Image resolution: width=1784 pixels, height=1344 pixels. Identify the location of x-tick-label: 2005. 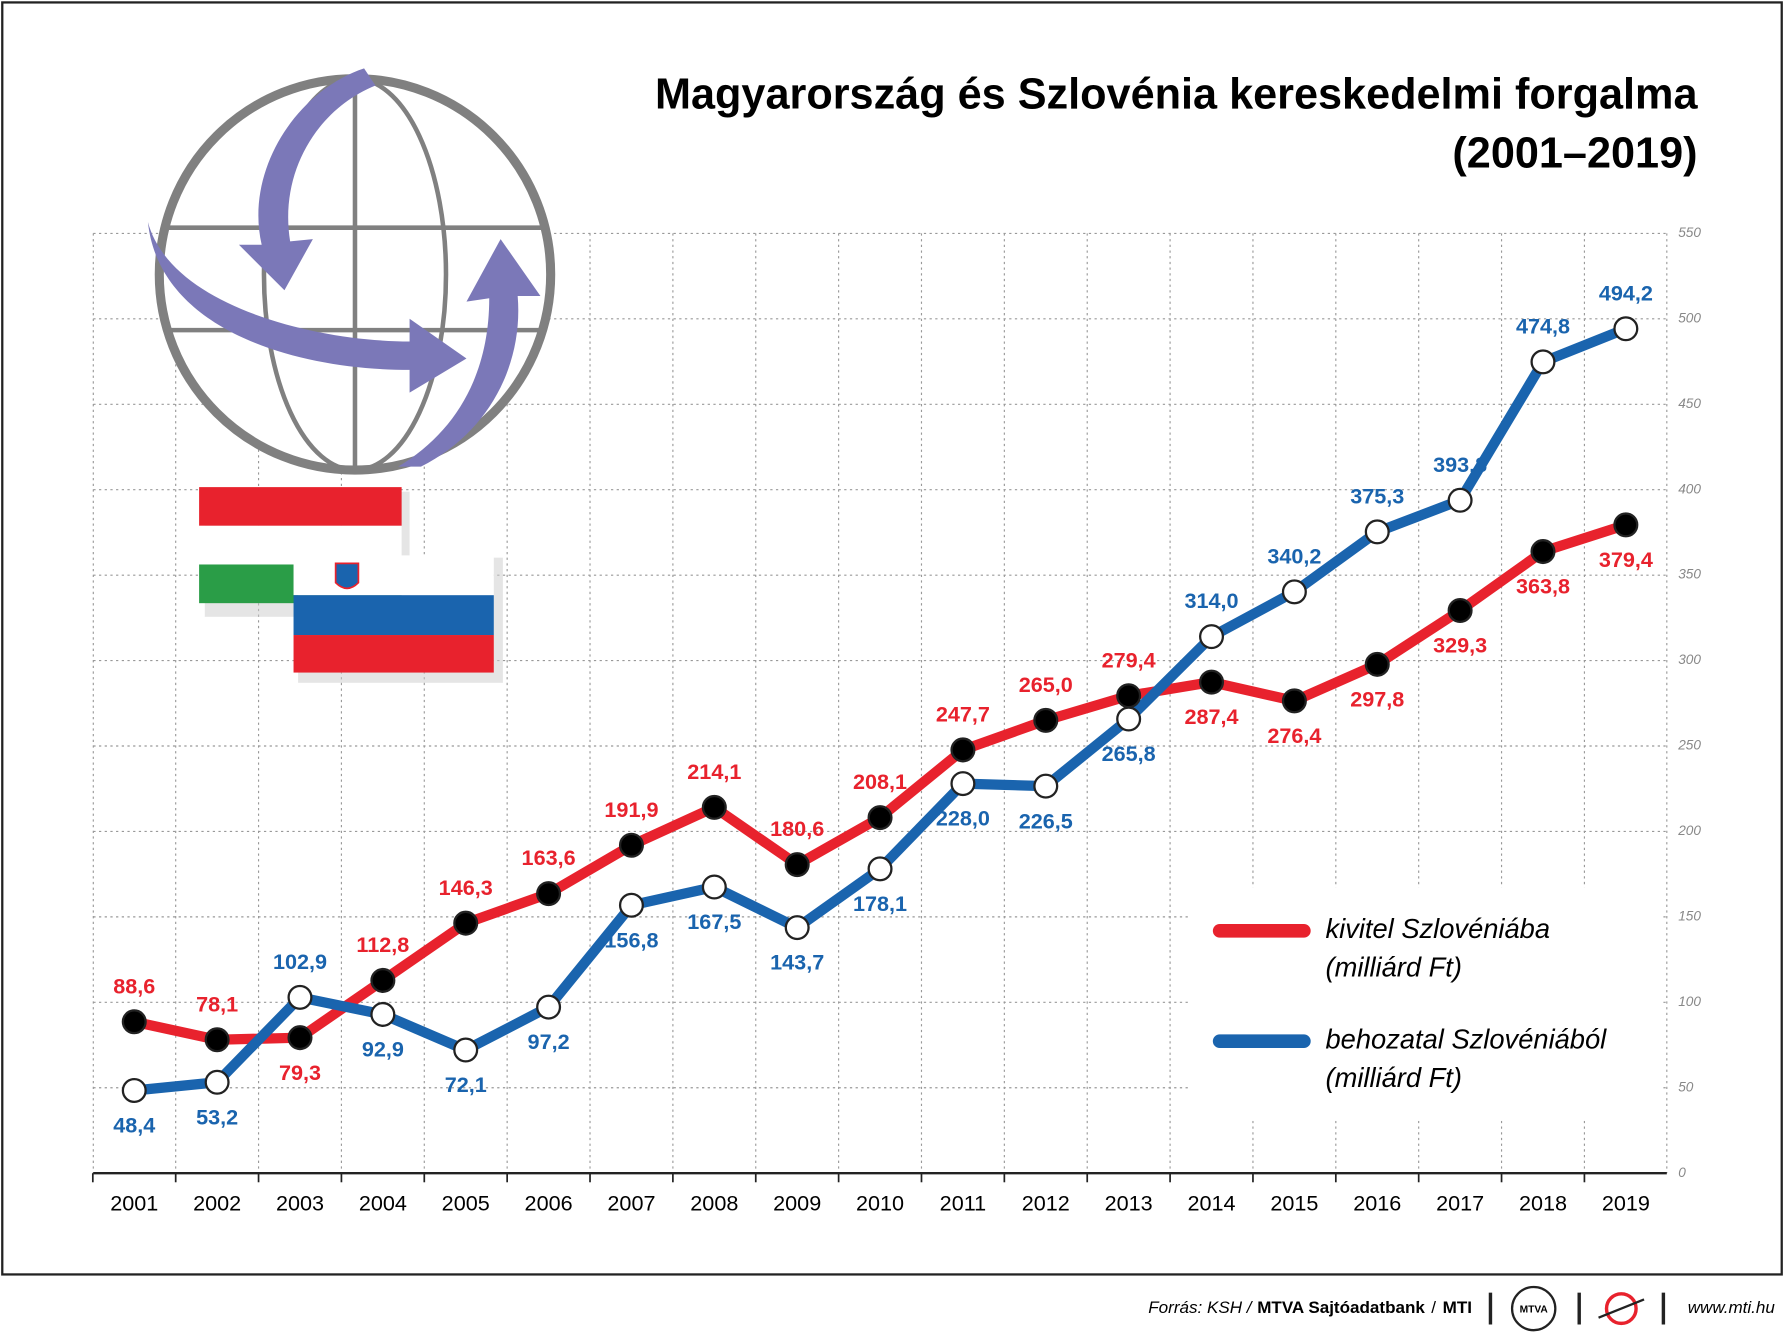
(466, 1203).